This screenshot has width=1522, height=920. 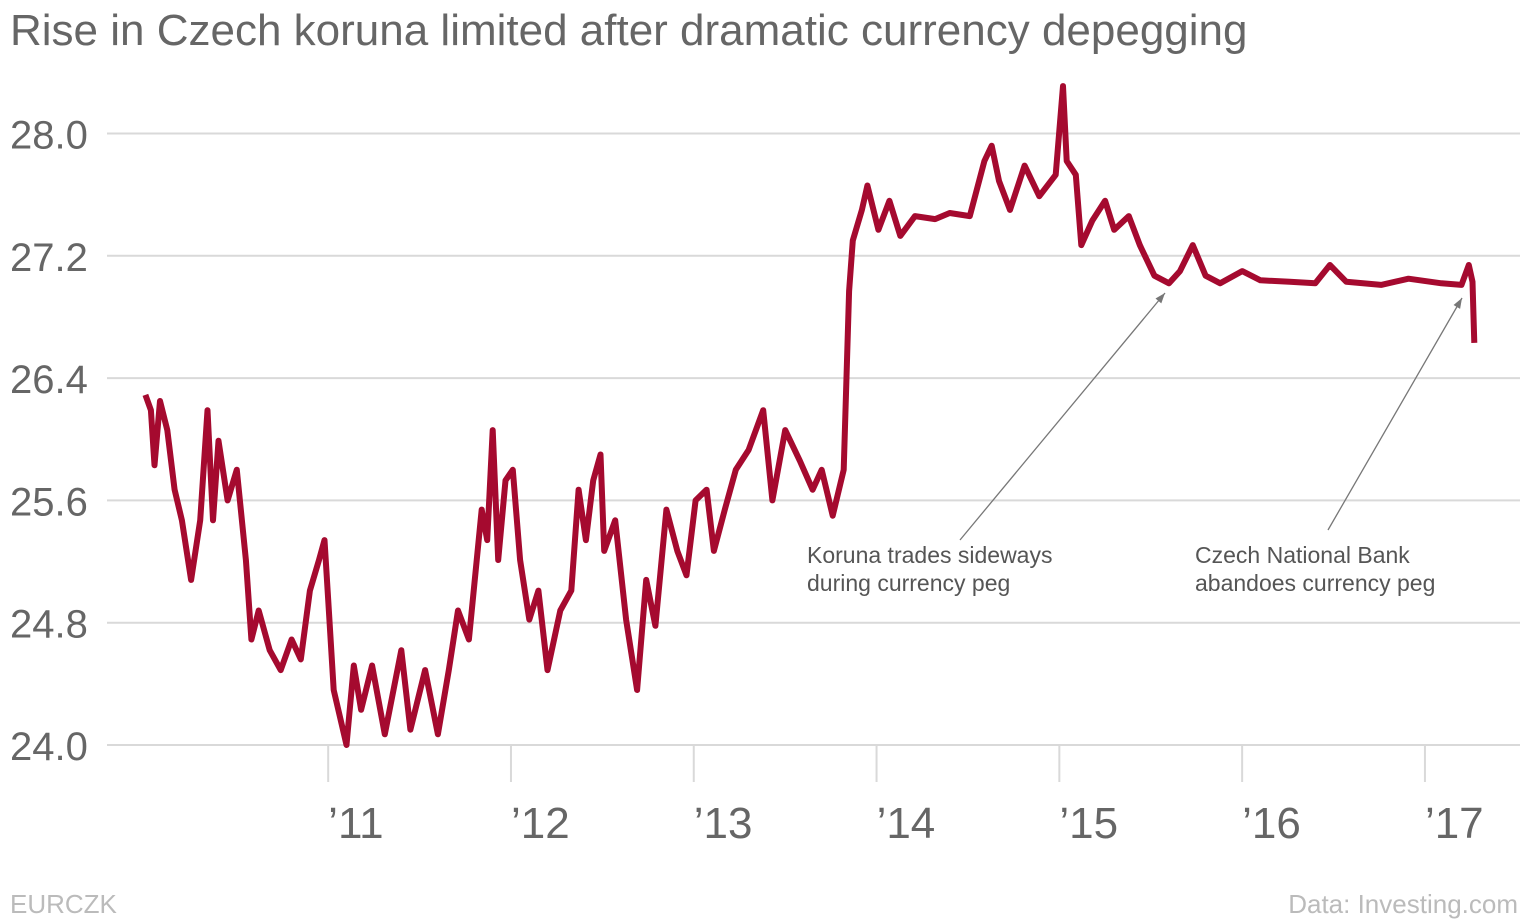 I want to click on y-tick-label: 24.8, so click(x=49, y=625).